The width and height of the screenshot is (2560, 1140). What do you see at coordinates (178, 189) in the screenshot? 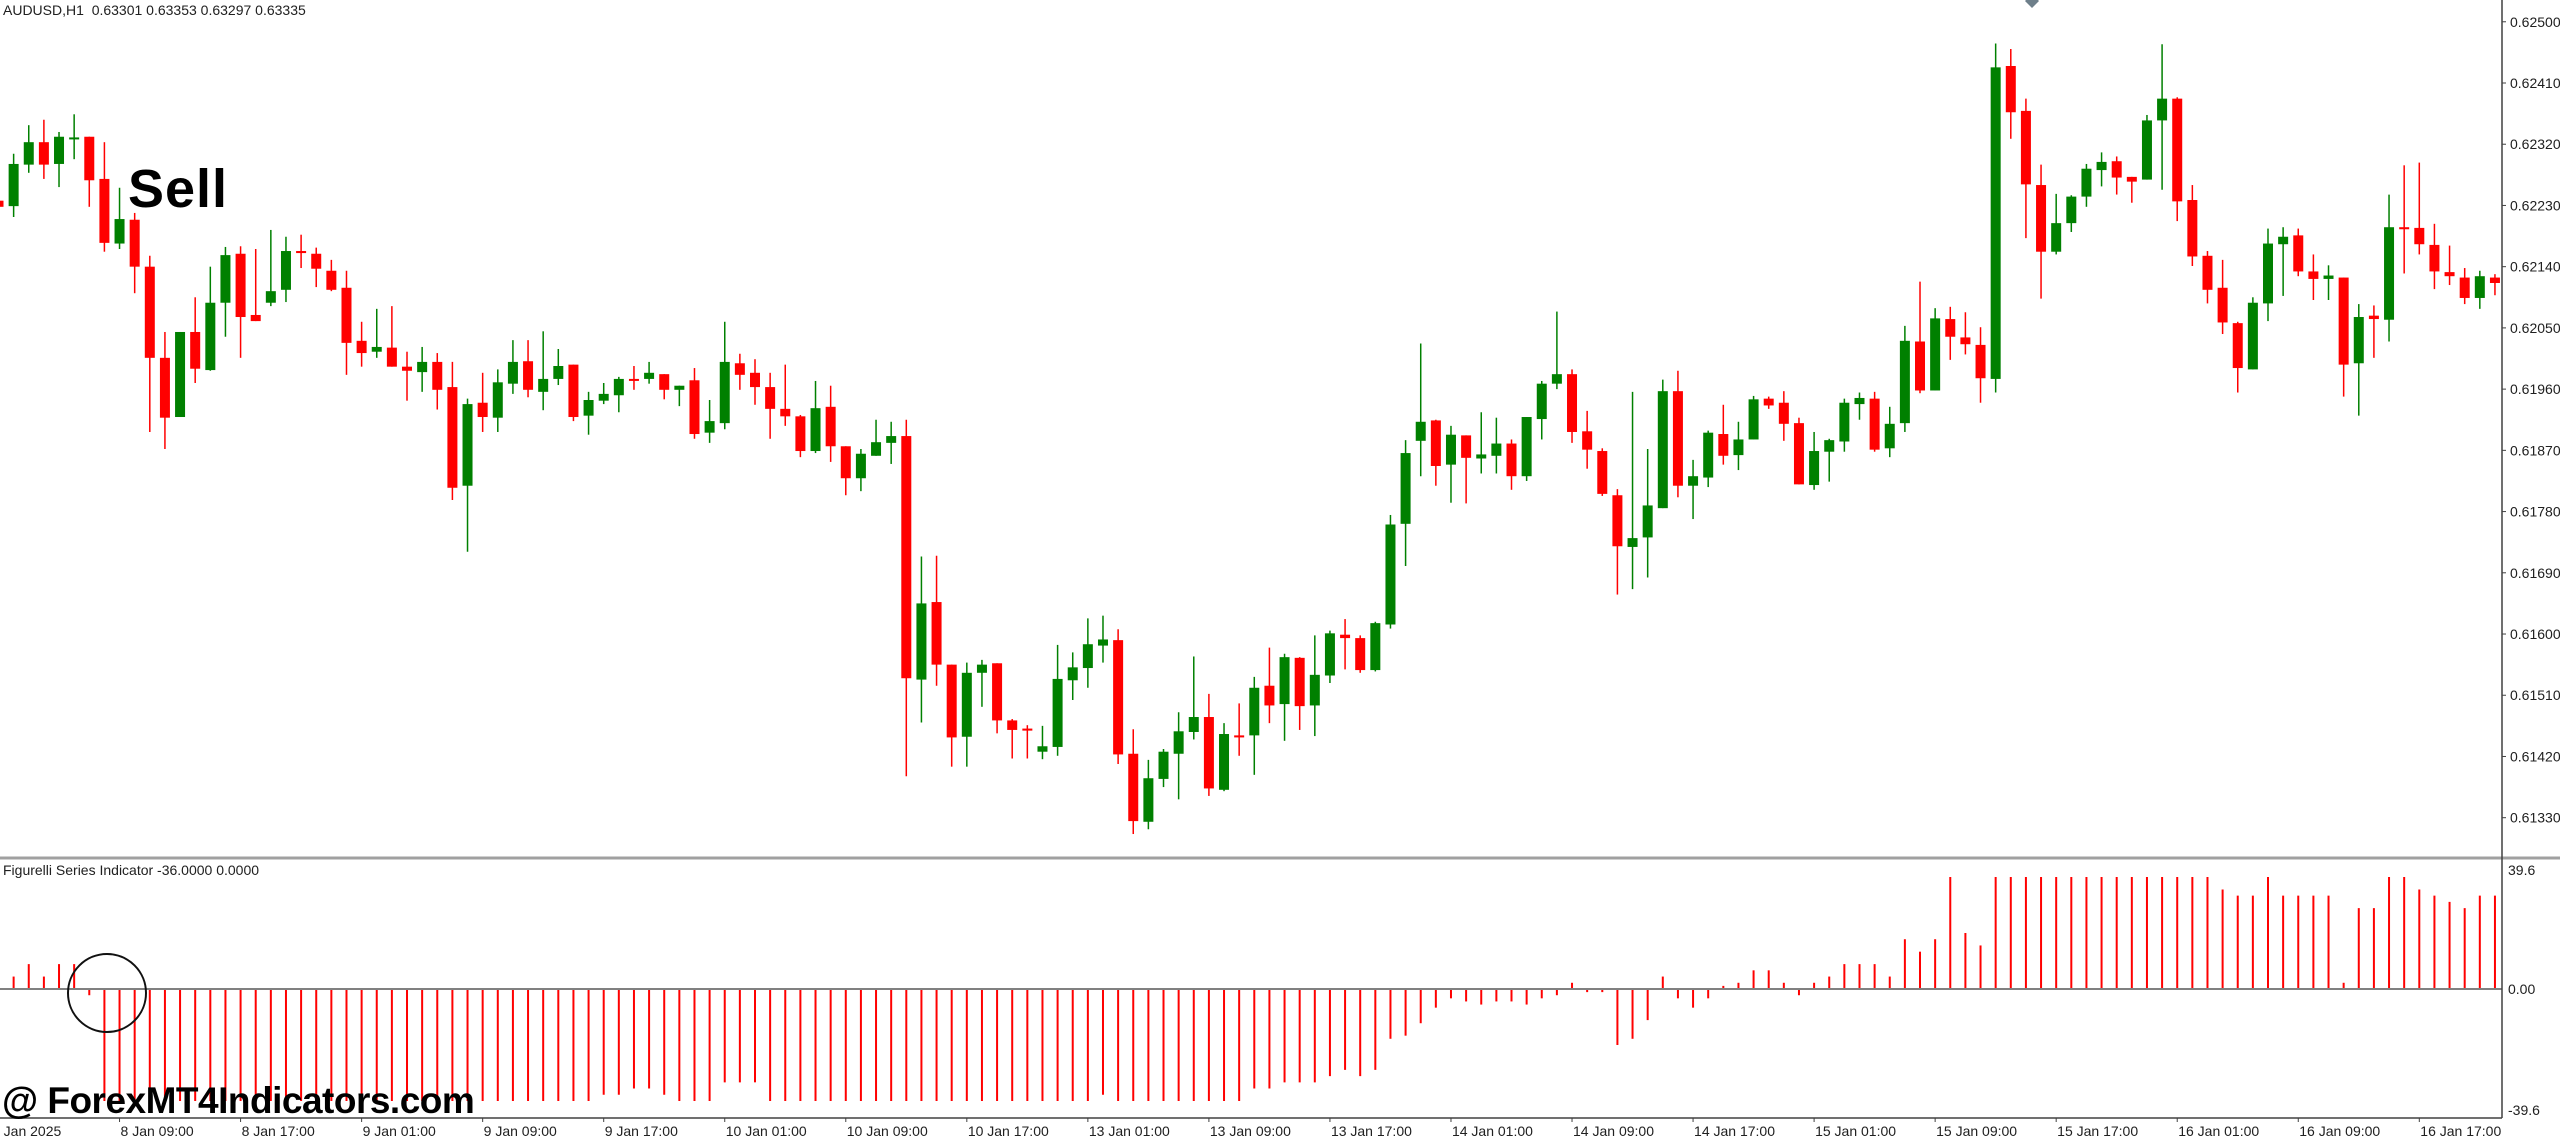
I see `sell-signal-label: Sell` at bounding box center [178, 189].